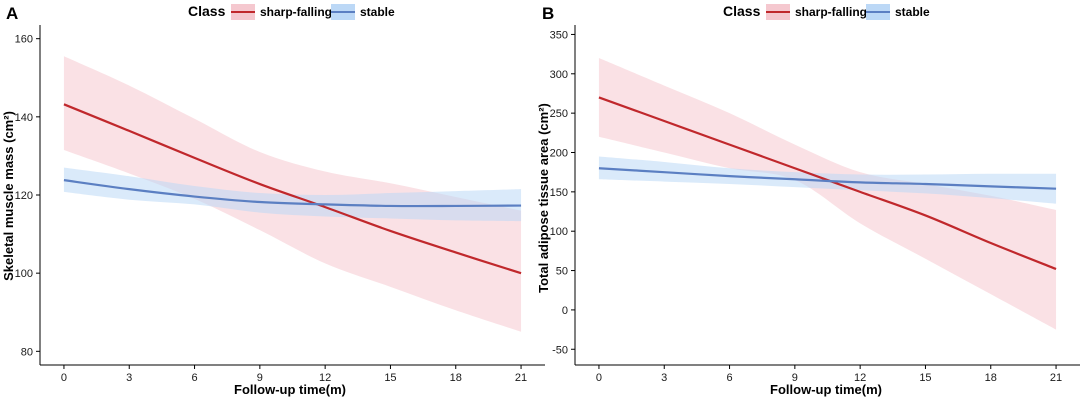 The height and width of the screenshot is (401, 1080). I want to click on x-tick-label-b: 12, so click(860, 378).